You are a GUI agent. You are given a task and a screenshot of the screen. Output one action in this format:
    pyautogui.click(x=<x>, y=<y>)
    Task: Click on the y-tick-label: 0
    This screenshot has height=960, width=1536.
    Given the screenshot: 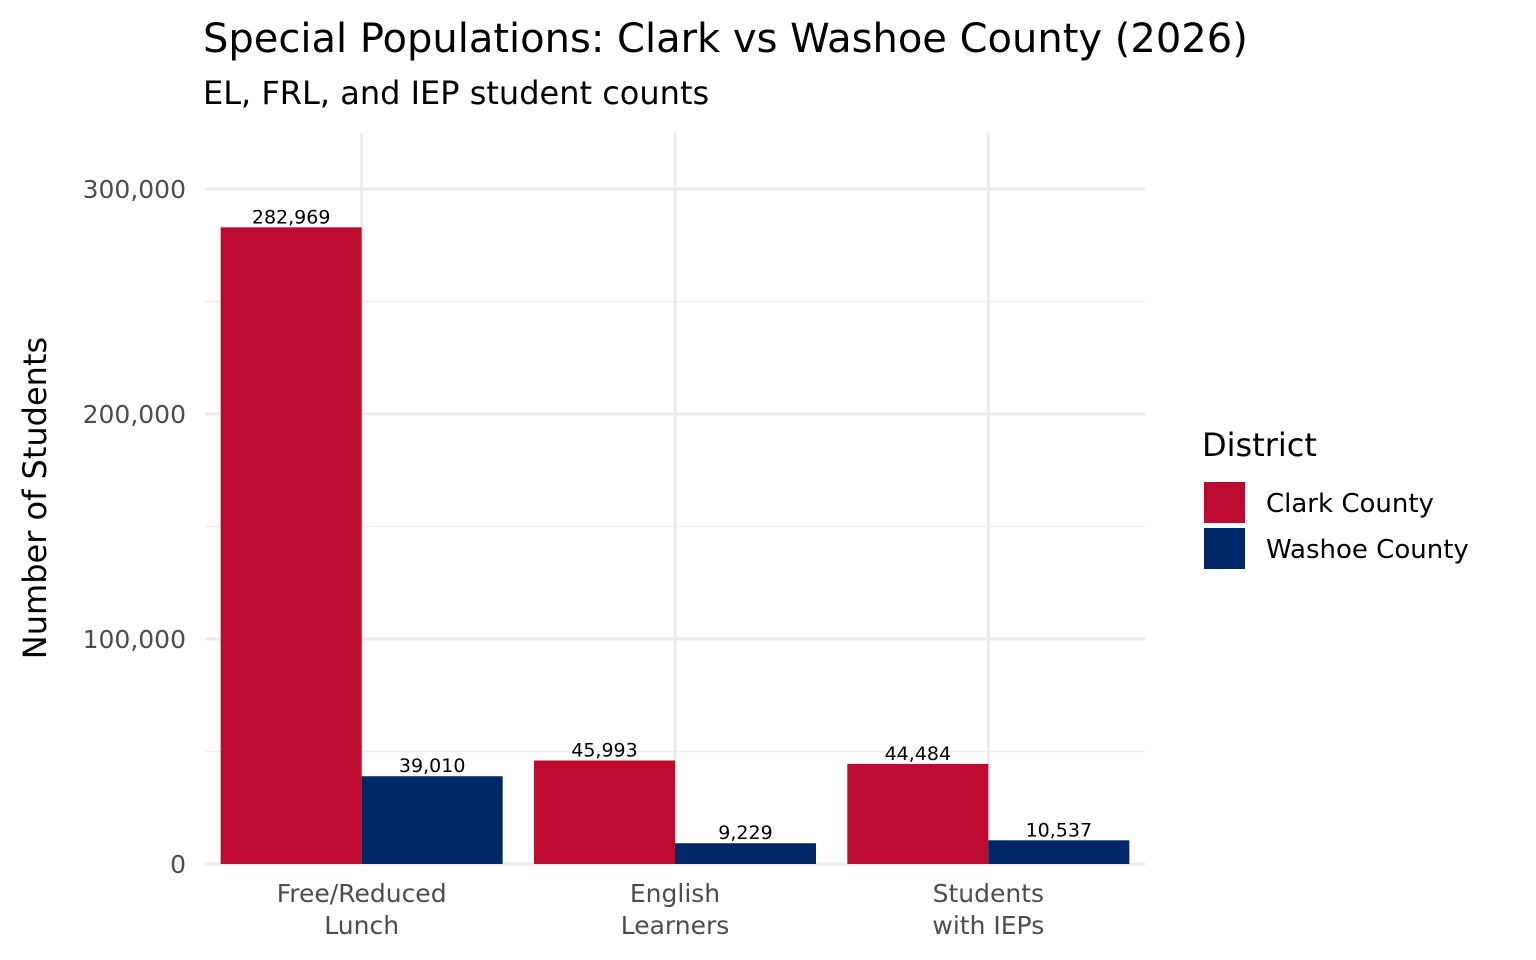 What is the action you would take?
    pyautogui.click(x=178, y=864)
    